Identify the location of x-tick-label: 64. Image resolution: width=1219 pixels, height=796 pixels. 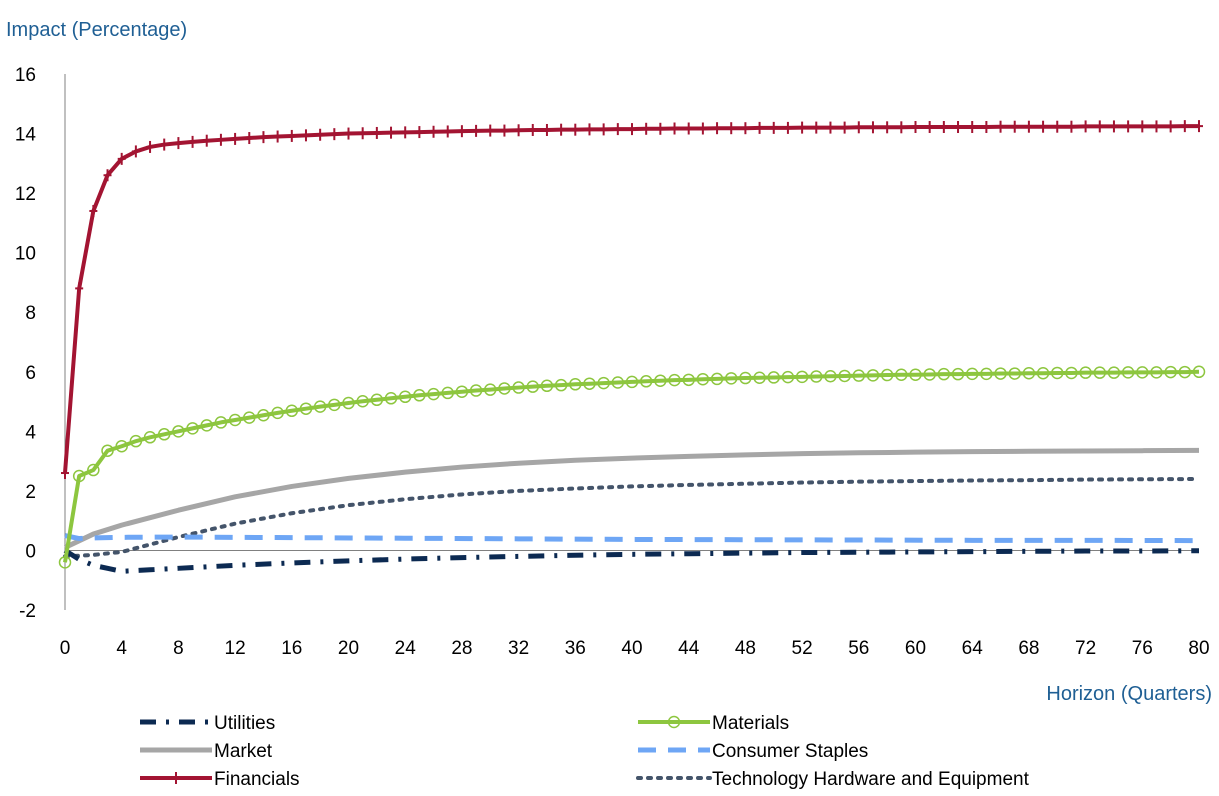
(973, 648).